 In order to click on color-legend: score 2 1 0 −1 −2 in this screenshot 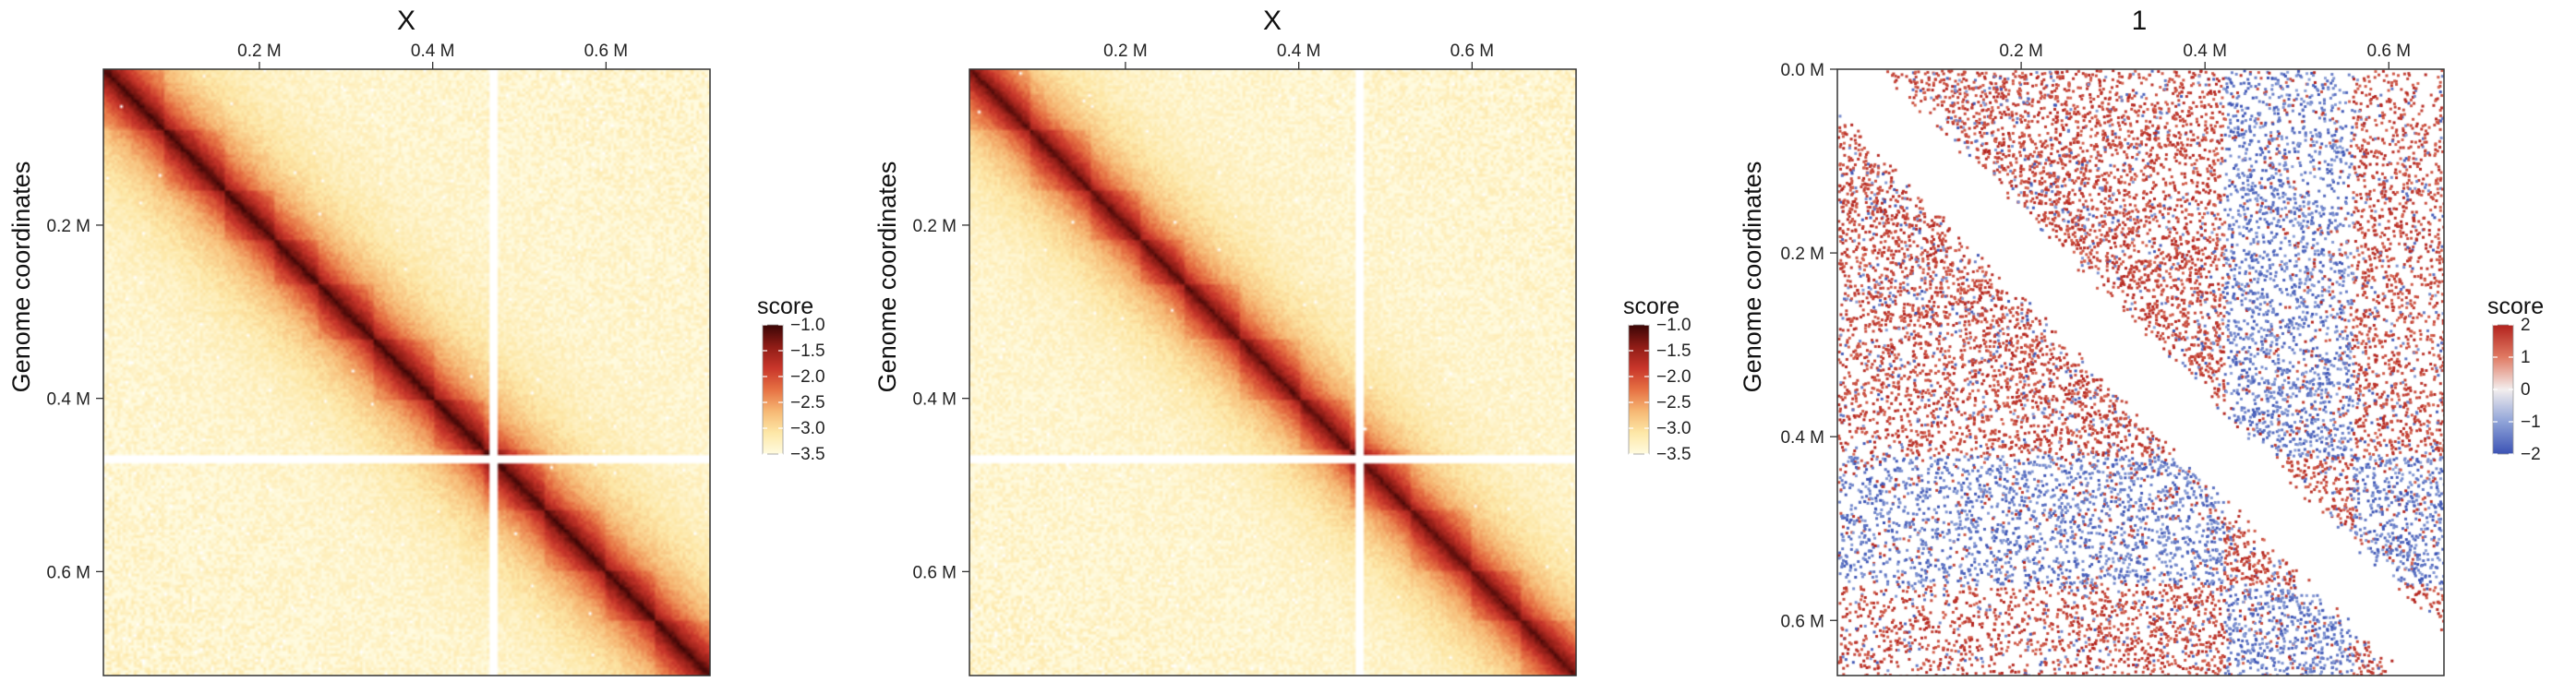, I will do `click(2515, 378)`.